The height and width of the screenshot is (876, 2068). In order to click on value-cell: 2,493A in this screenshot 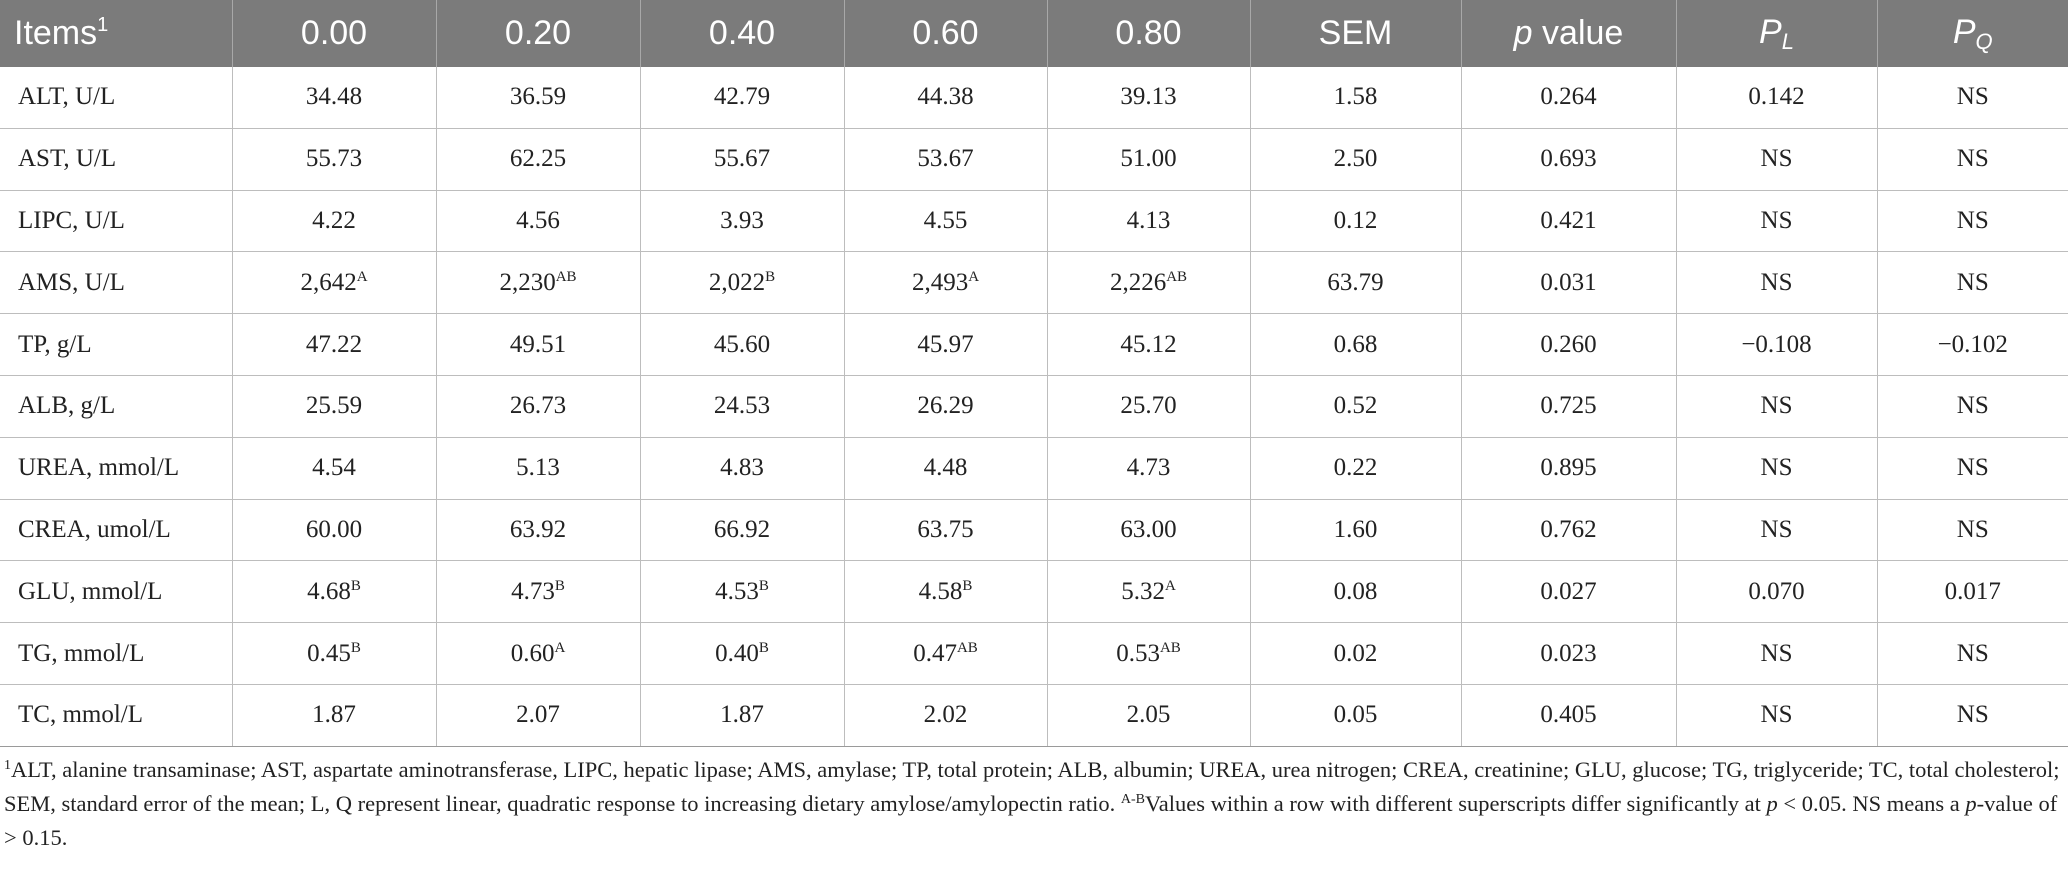, I will do `click(946, 283)`.